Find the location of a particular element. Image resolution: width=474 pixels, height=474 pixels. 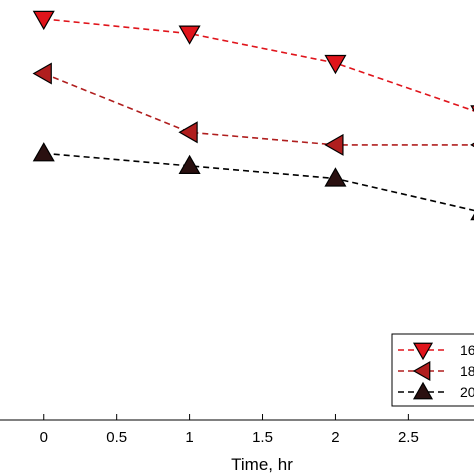

legend-box is located at coordinates (432, 370).